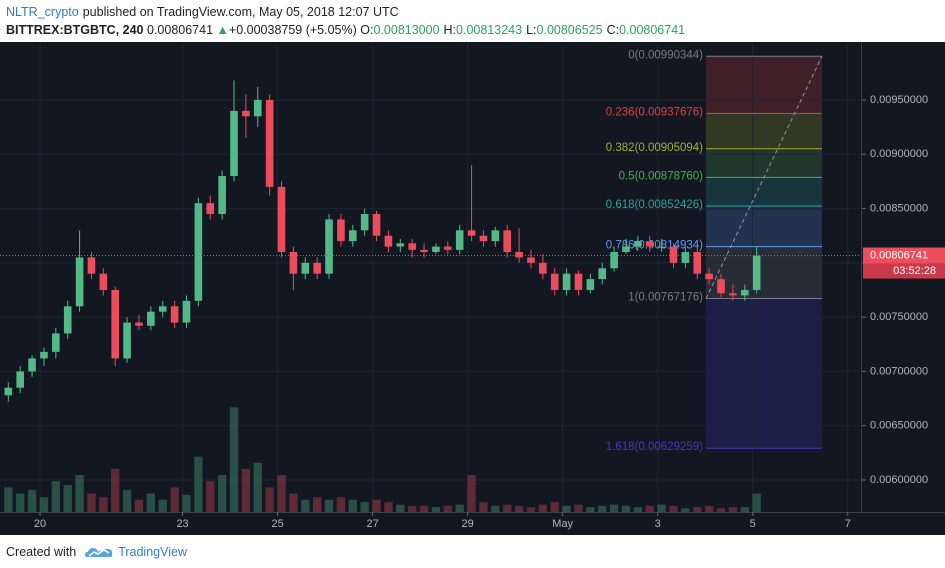 The height and width of the screenshot is (568, 945). I want to click on brand: TradingView, so click(152, 551).